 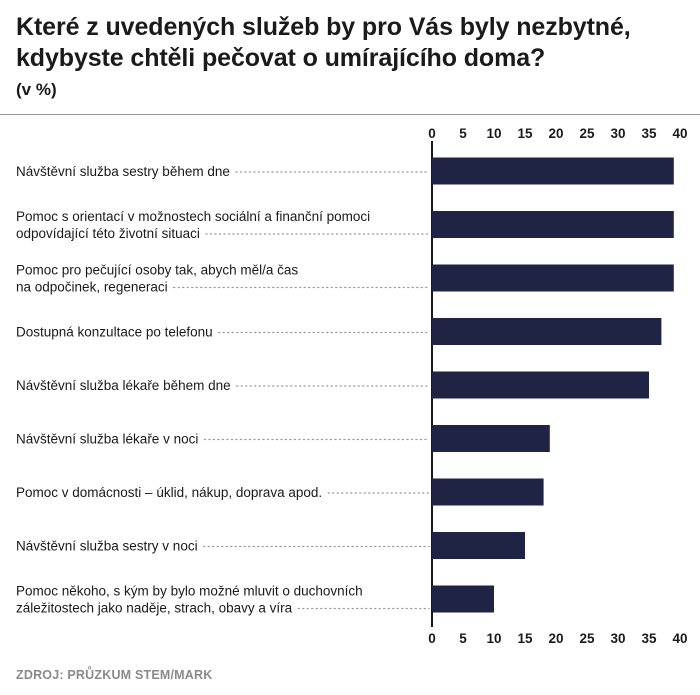 I want to click on x-tick-label-bottom: 15, so click(x=525, y=638).